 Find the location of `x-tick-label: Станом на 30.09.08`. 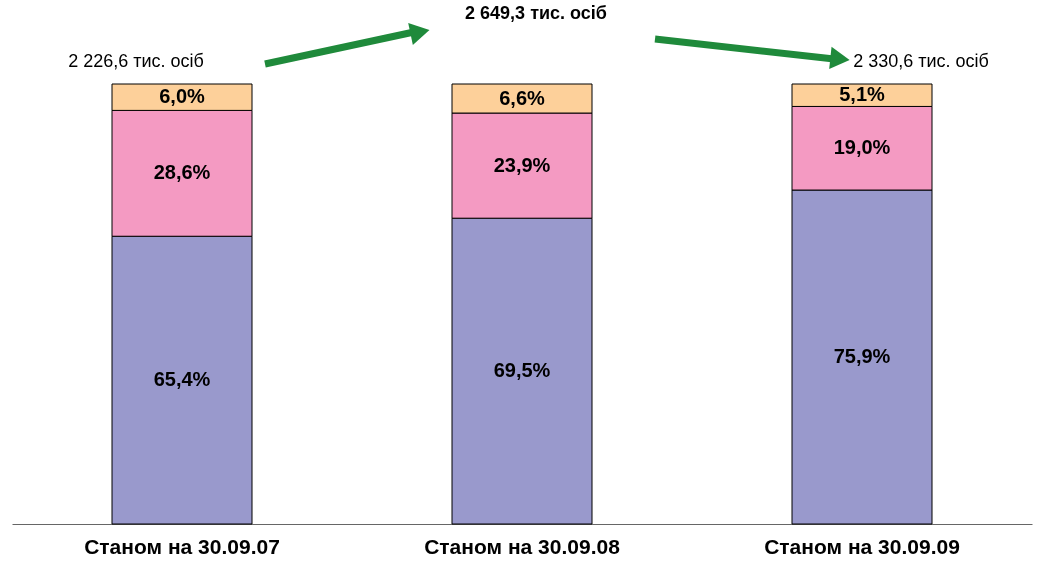

x-tick-label: Станом на 30.09.08 is located at coordinates (522, 546).